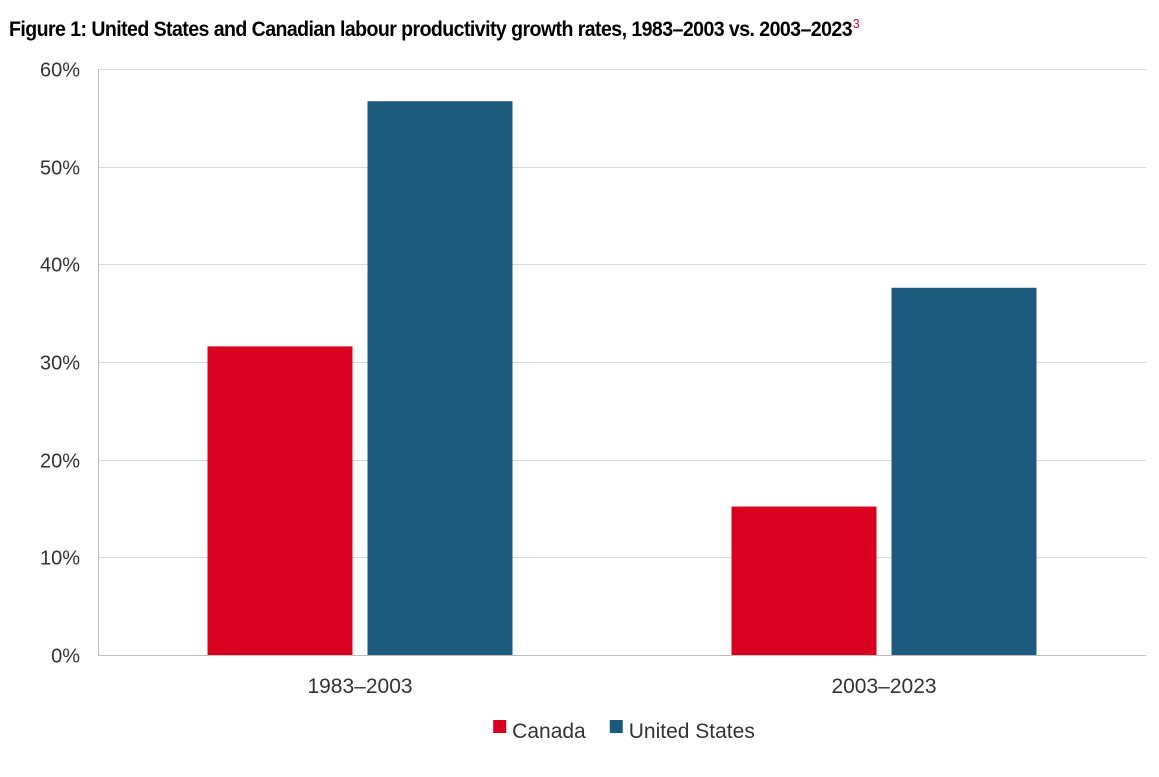  What do you see at coordinates (359, 686) in the screenshot?
I see `x-category-label: 1983–2003` at bounding box center [359, 686].